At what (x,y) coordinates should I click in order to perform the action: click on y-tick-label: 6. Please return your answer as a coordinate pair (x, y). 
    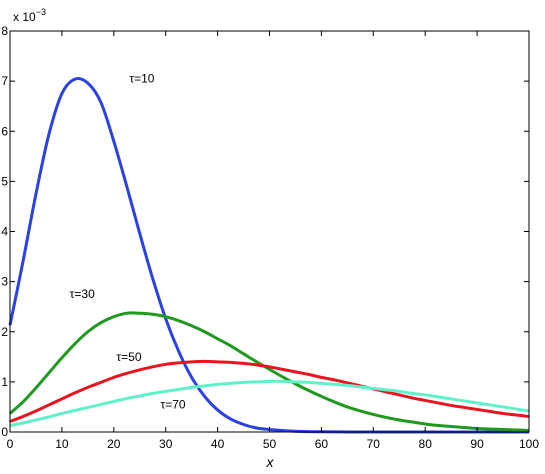
    Looking at the image, I should click on (4, 131).